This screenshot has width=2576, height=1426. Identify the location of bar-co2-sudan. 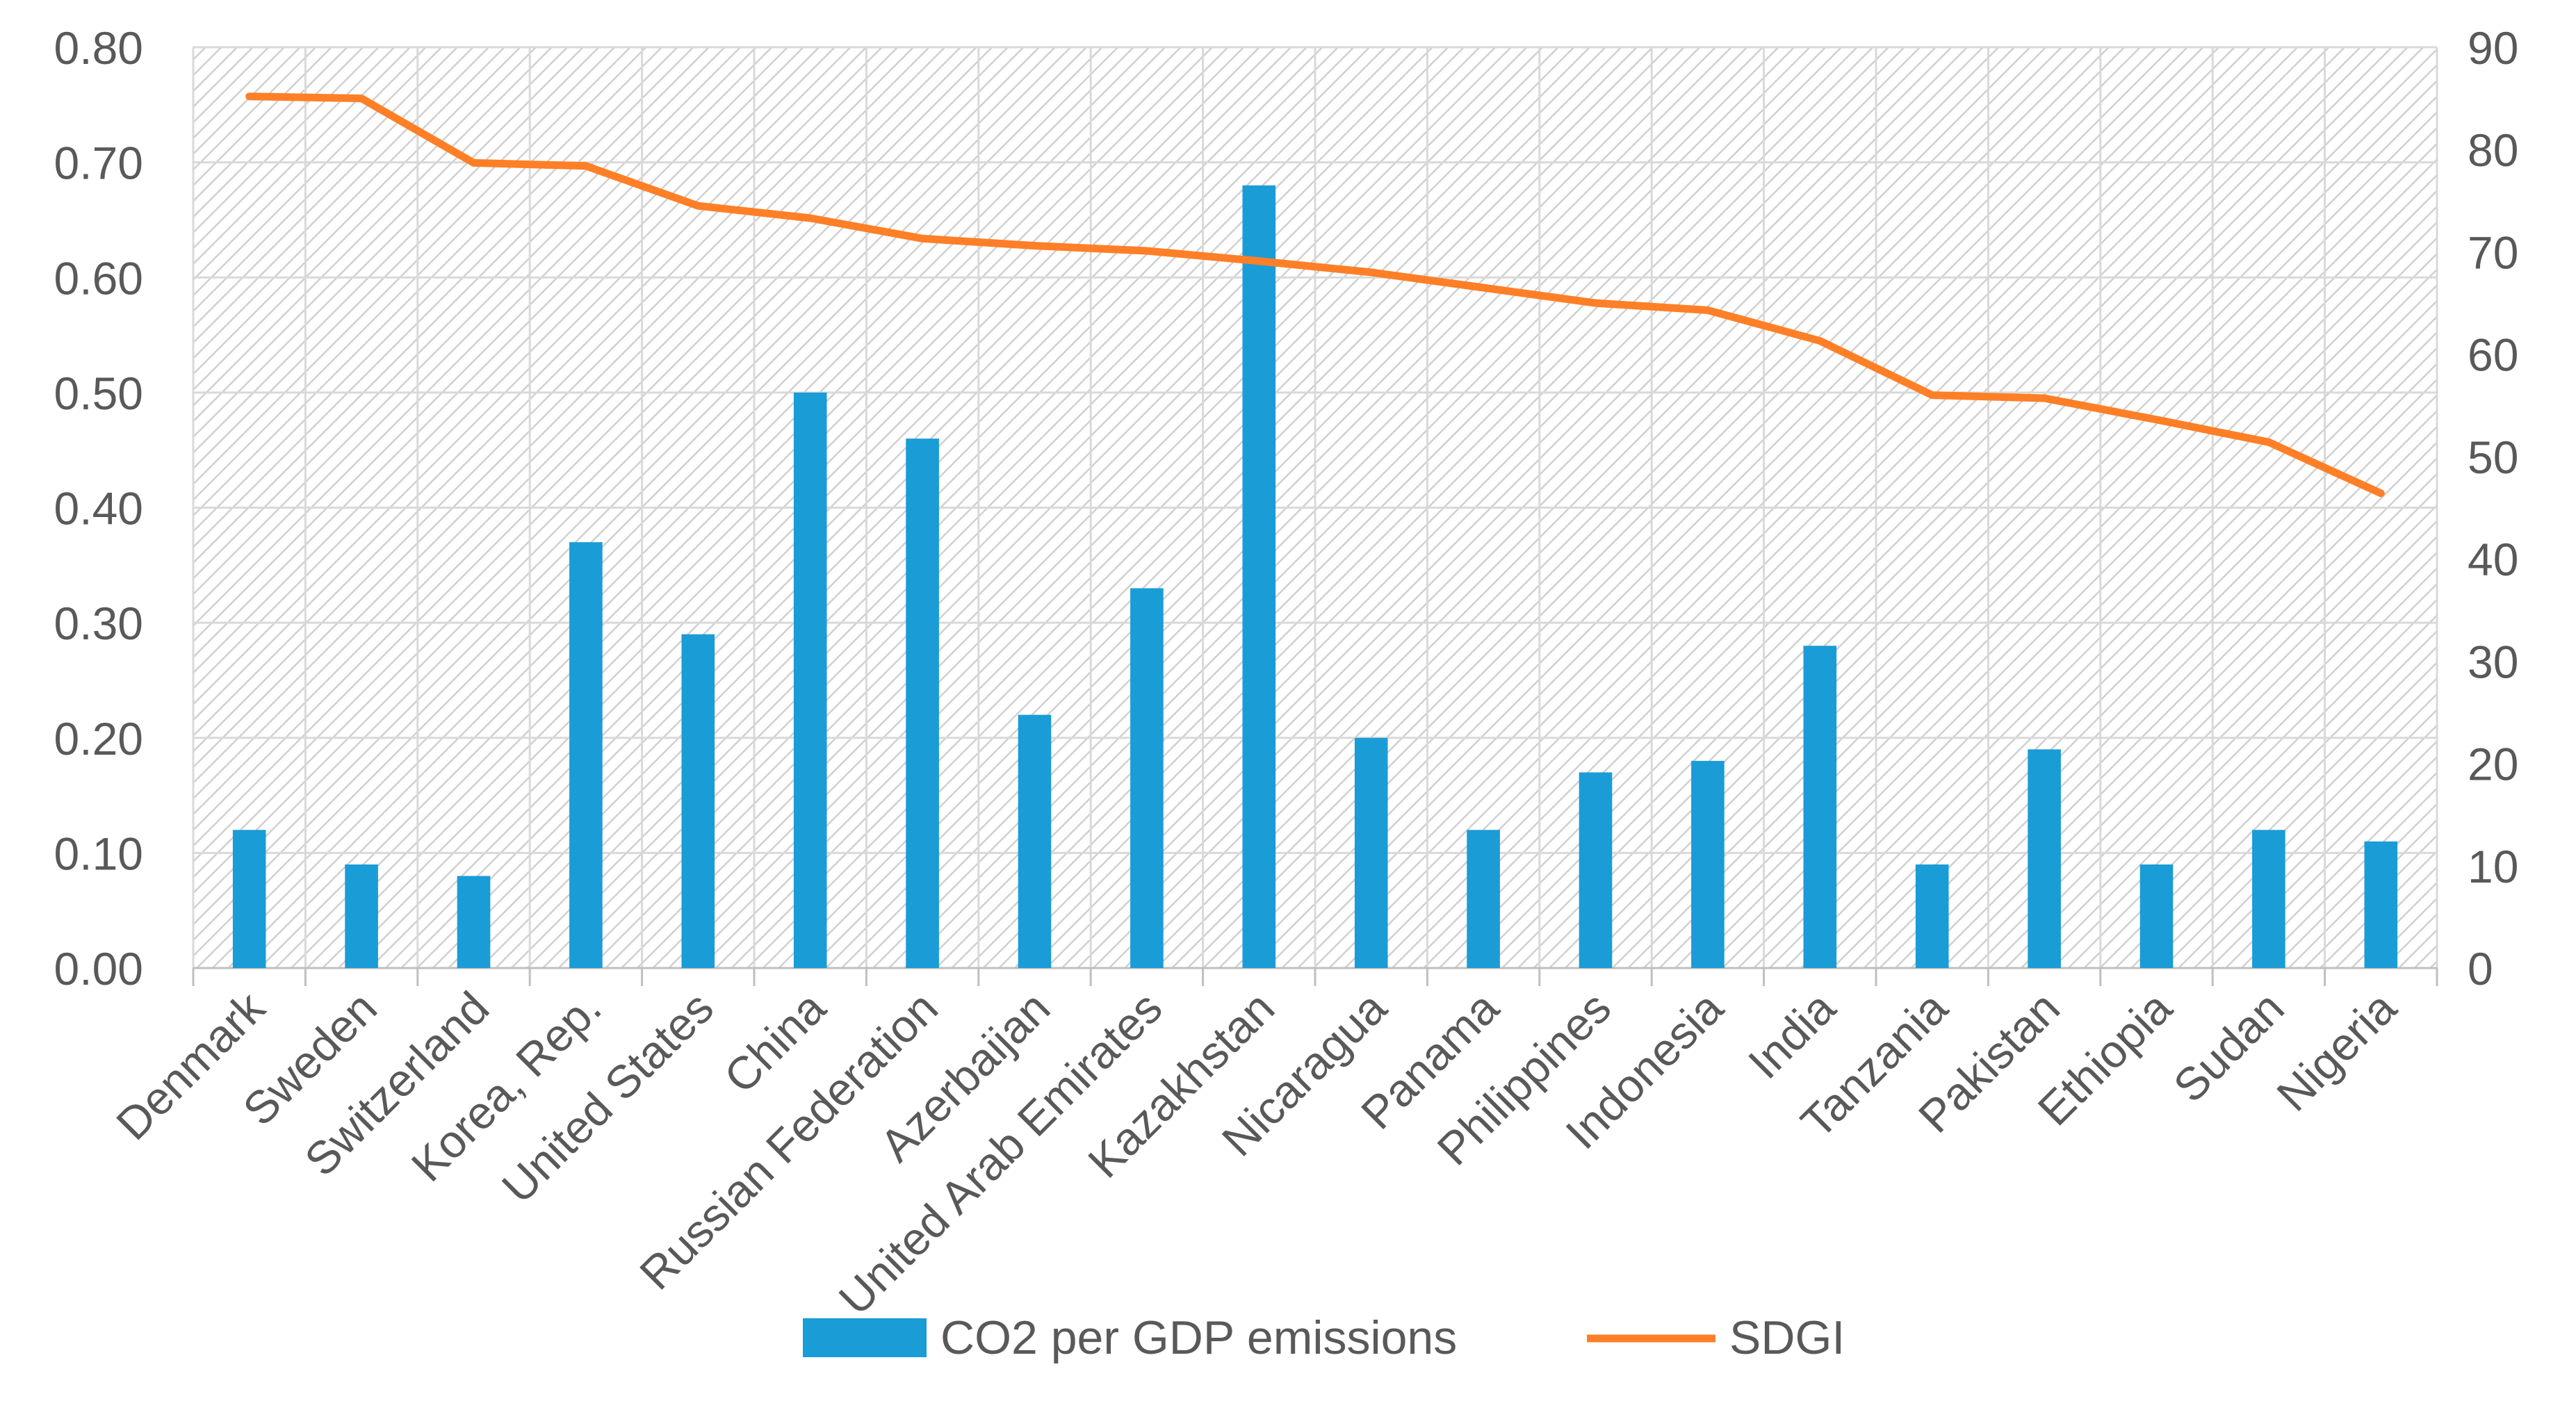
(2268, 899).